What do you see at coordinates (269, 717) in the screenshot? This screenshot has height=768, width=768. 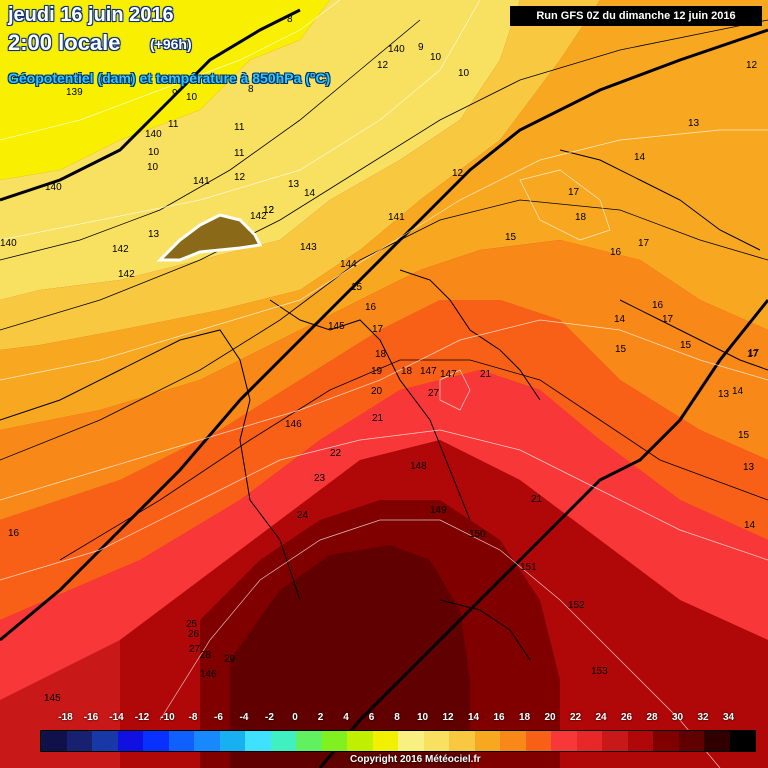 I see `legend-tick: -2` at bounding box center [269, 717].